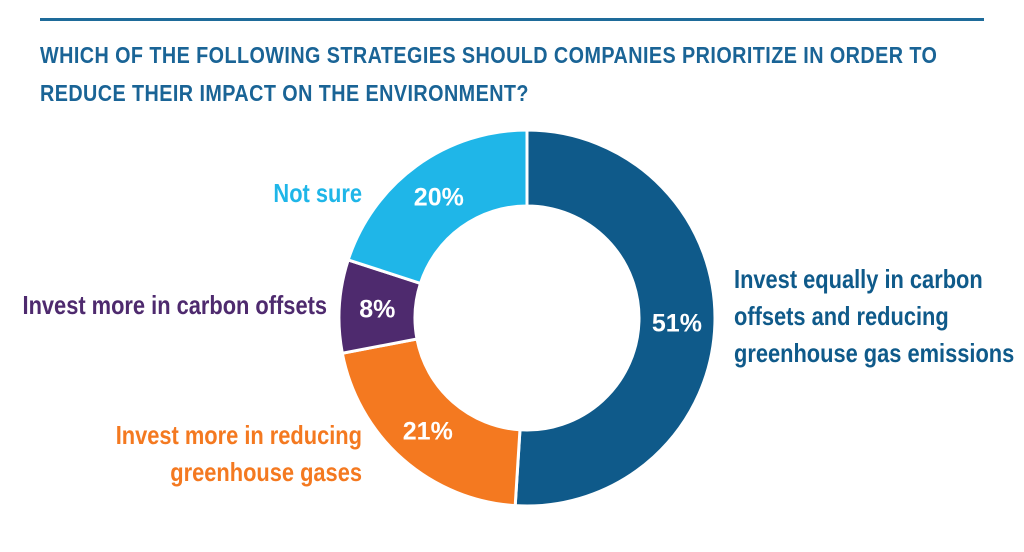  I want to click on category-label-line: Not sure, so click(317, 193).